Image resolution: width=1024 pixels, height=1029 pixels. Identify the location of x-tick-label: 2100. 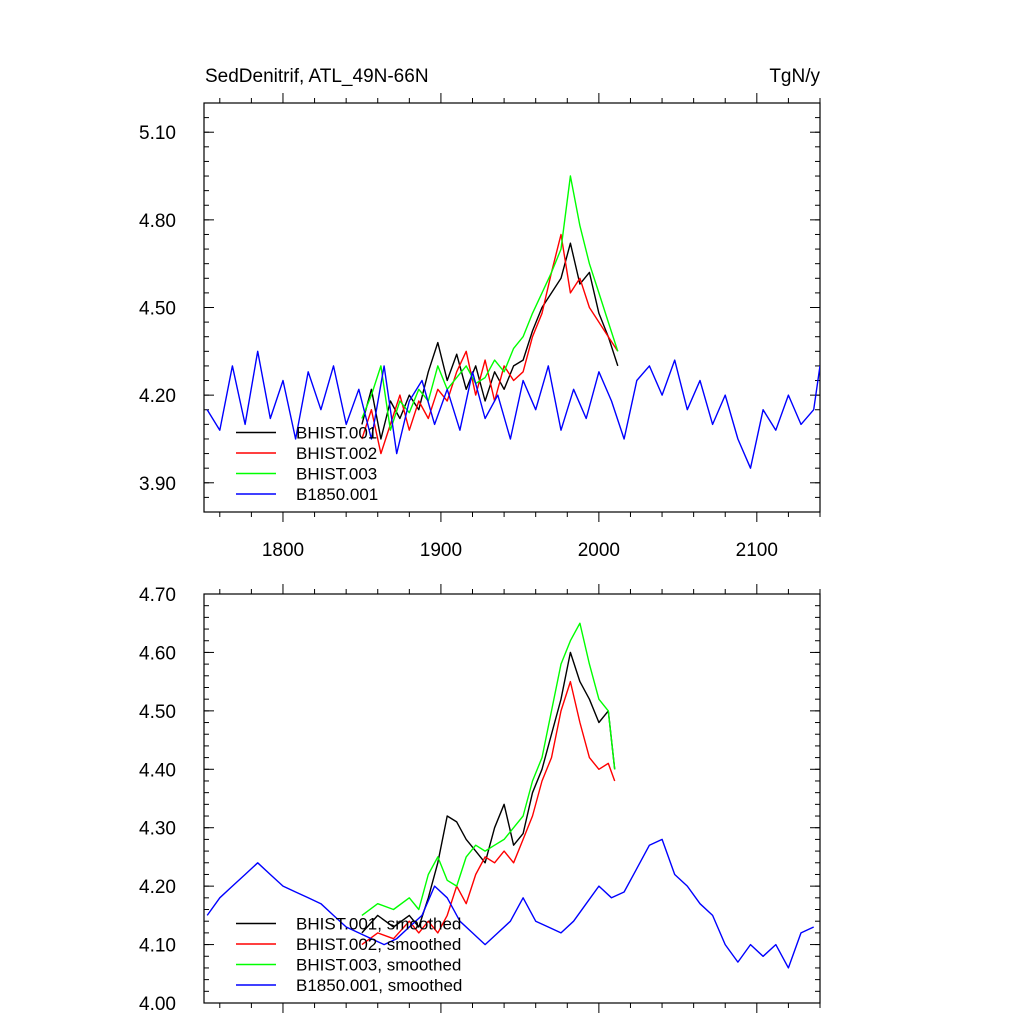
(757, 550).